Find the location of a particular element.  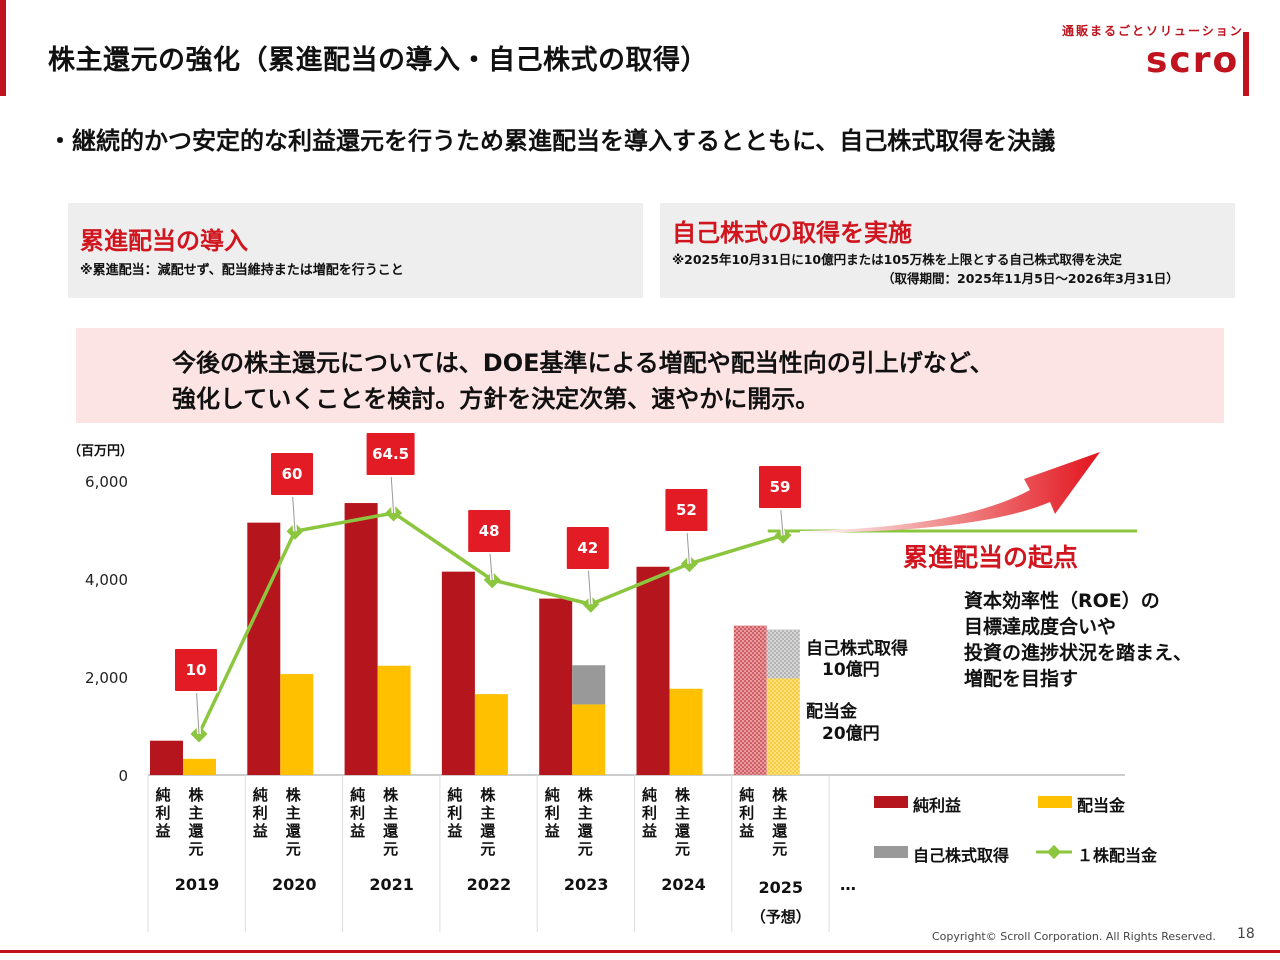

bottom-rule is located at coordinates (640, 951).